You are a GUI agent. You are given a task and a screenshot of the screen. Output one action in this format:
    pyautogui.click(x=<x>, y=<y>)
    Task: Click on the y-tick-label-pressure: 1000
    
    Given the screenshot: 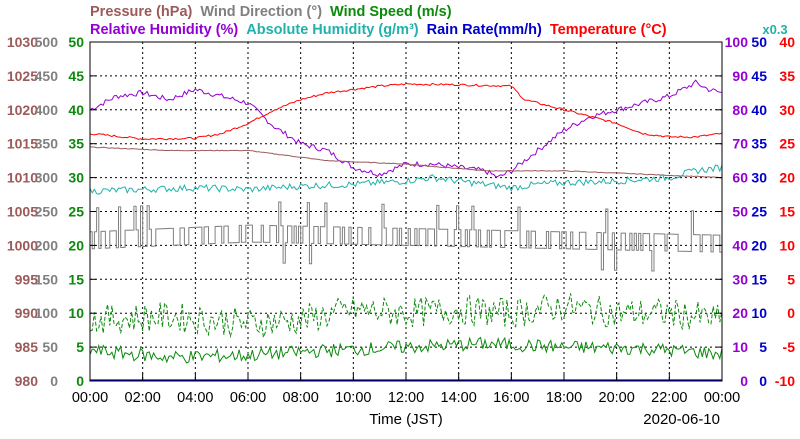 What is the action you would take?
    pyautogui.click(x=22, y=245)
    